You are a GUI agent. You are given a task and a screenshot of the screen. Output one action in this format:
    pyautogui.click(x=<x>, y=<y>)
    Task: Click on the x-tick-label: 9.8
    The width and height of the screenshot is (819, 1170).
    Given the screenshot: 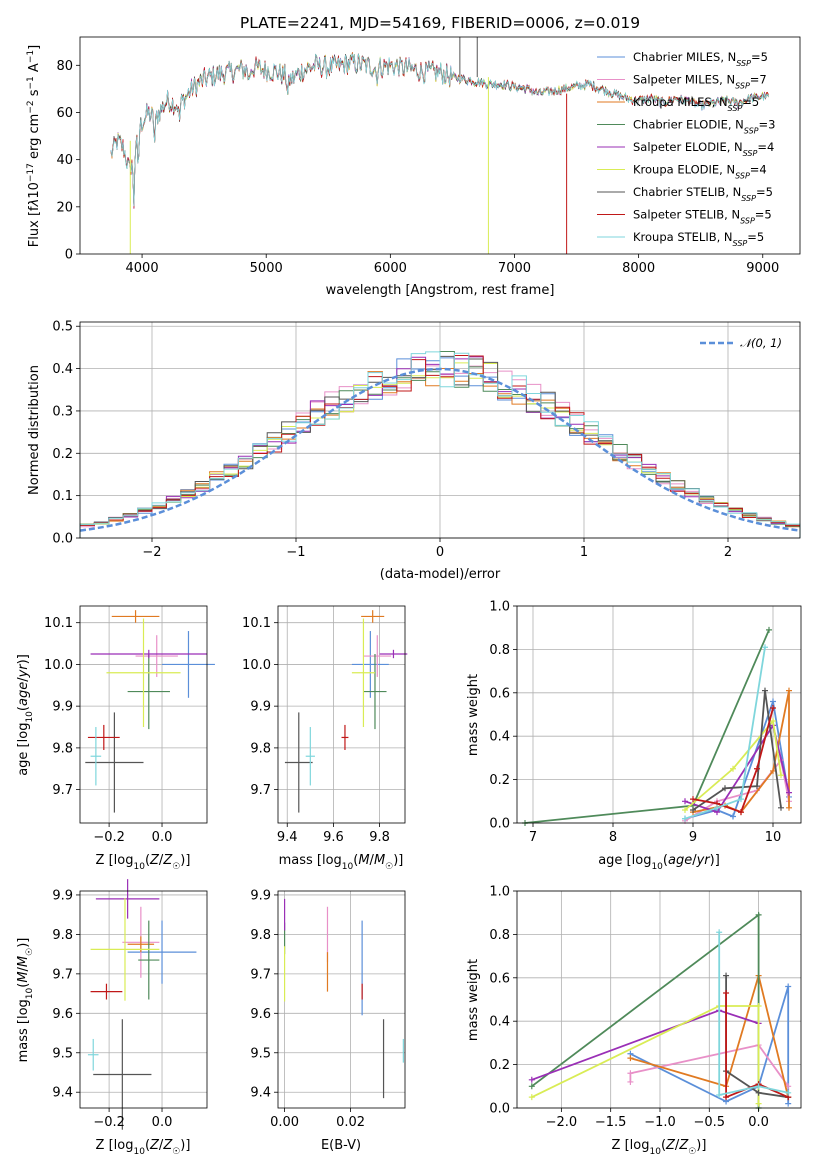 What is the action you would take?
    pyautogui.click(x=379, y=837)
    